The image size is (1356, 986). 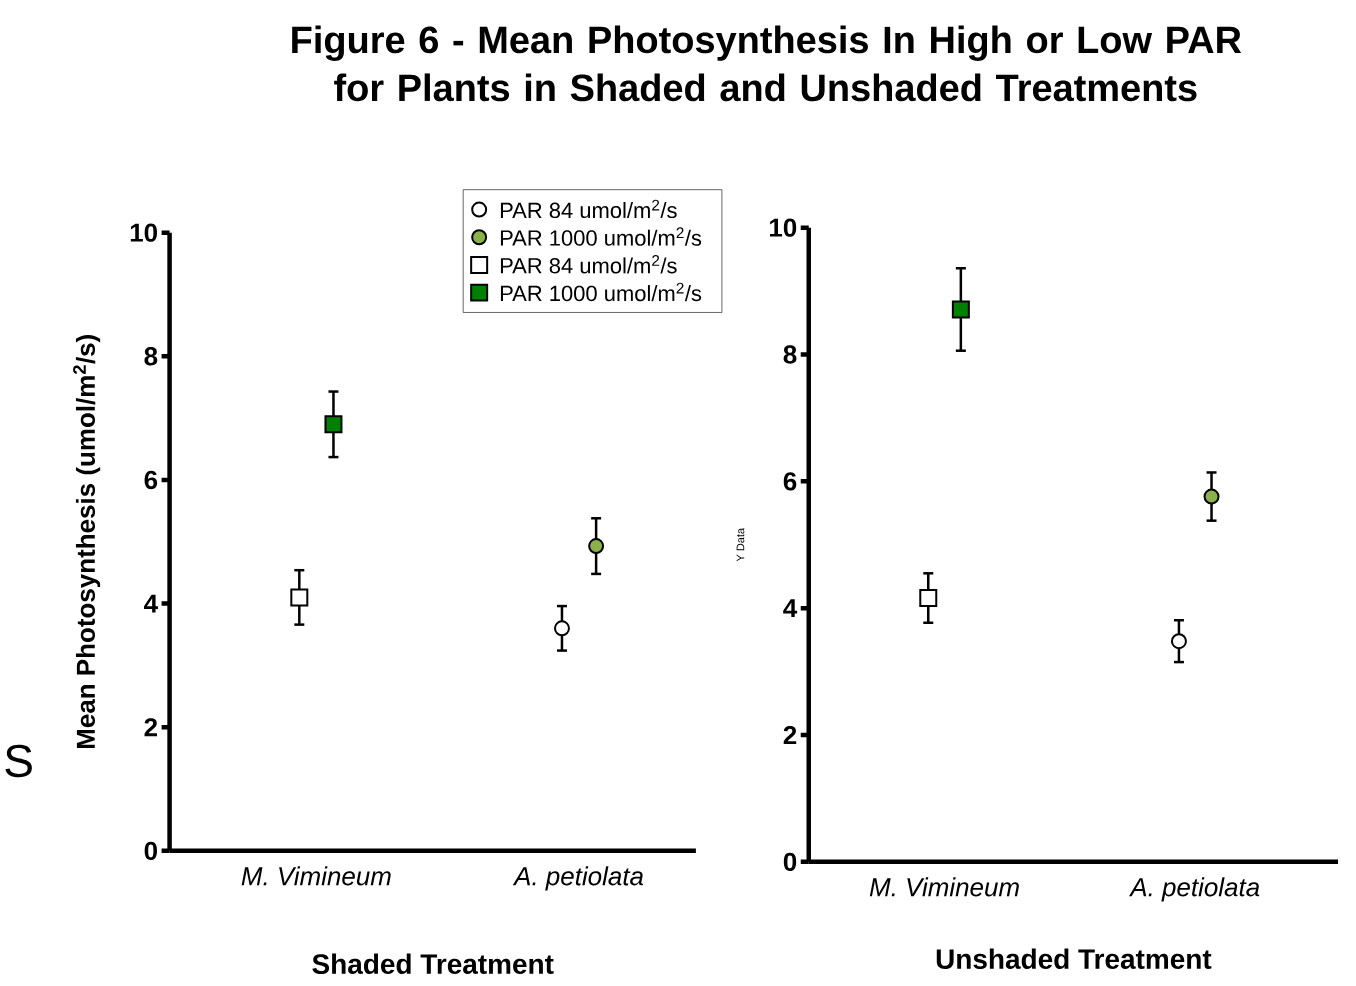 What do you see at coordinates (767, 63) in the screenshot?
I see `chart-title: Figure 6 - Mean Photosynthesis In High or Low PAR for Plants in Shaded and Unshaded Treatments` at bounding box center [767, 63].